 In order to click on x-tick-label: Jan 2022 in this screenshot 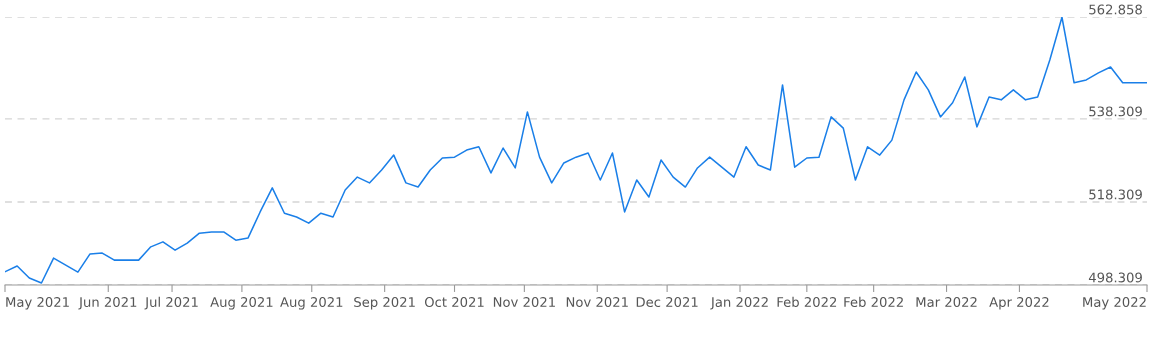, I will do `click(739, 303)`.